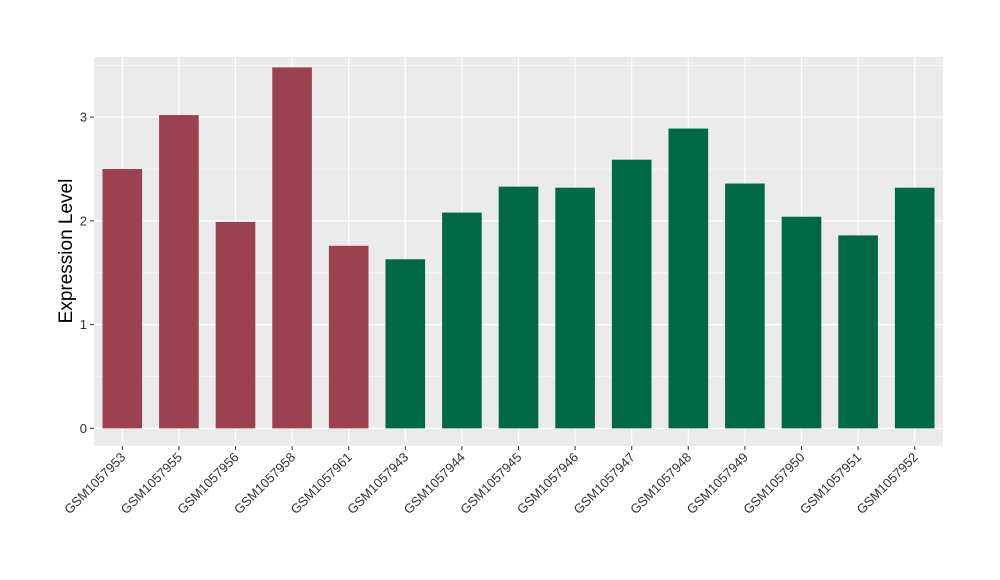  Describe the element at coordinates (745, 306) in the screenshot. I see `bar-GSM1057949` at that location.